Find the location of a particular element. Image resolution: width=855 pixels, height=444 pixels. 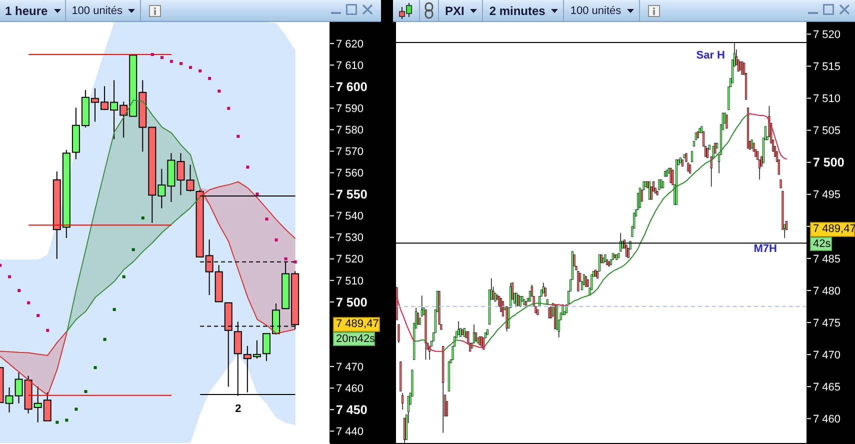

y-tick-label: 7 475 is located at coordinates (827, 323).